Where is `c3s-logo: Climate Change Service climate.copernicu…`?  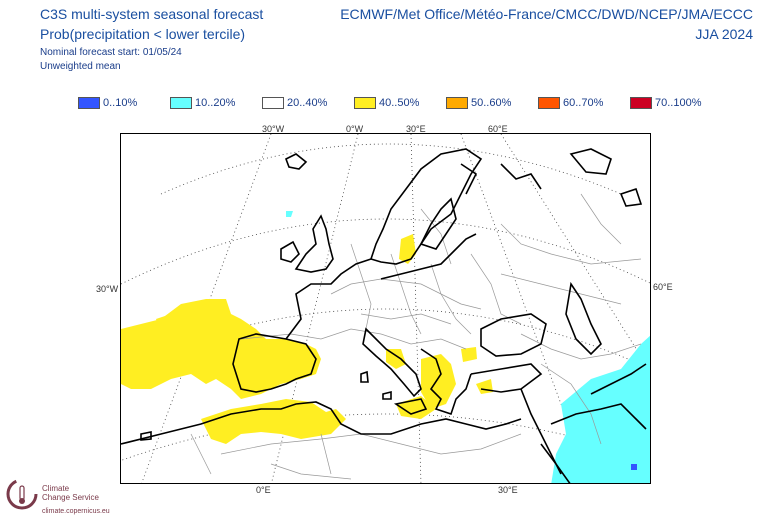 c3s-logo: Climate Change Service climate.copernicu… is located at coordinates (76, 498).